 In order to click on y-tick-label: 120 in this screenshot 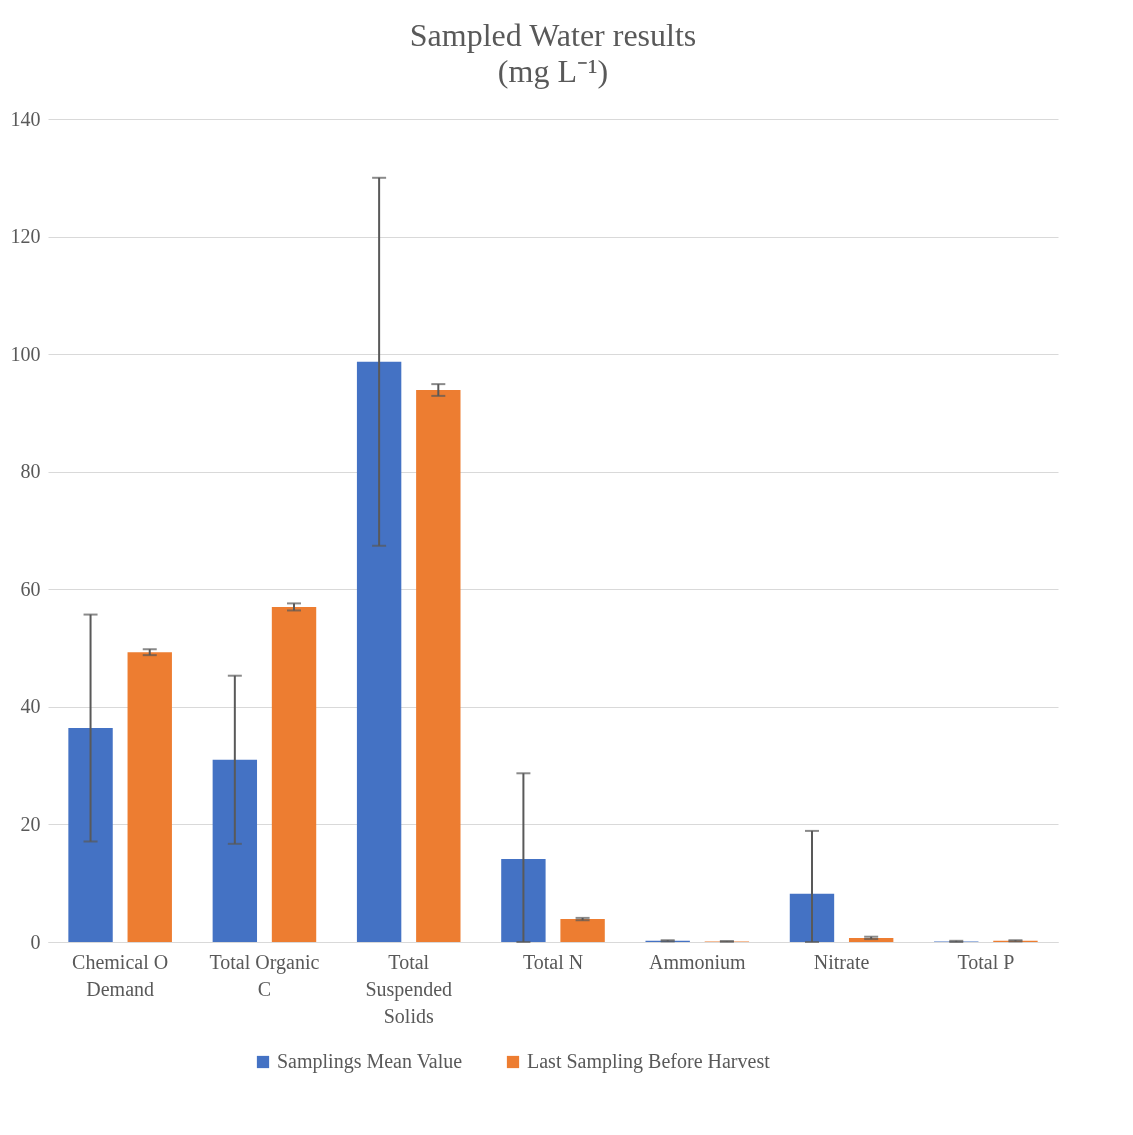, I will do `click(25, 236)`.